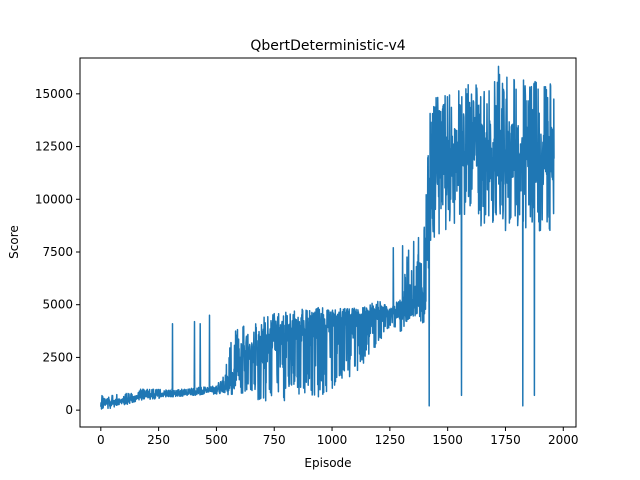  Describe the element at coordinates (54, 199) in the screenshot. I see `y-tick-label: 10000` at that location.